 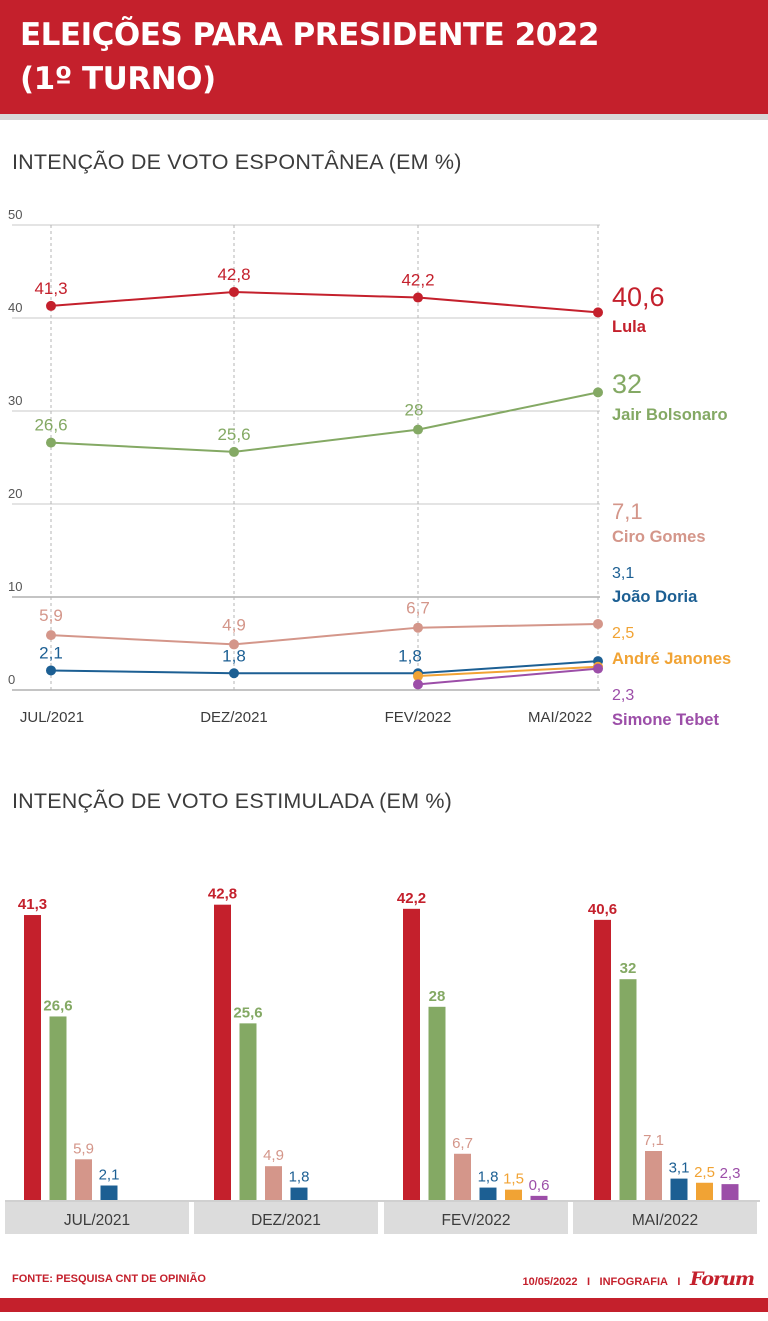 What do you see at coordinates (15, 307) in the screenshot?
I see `y-tick-label: 40` at bounding box center [15, 307].